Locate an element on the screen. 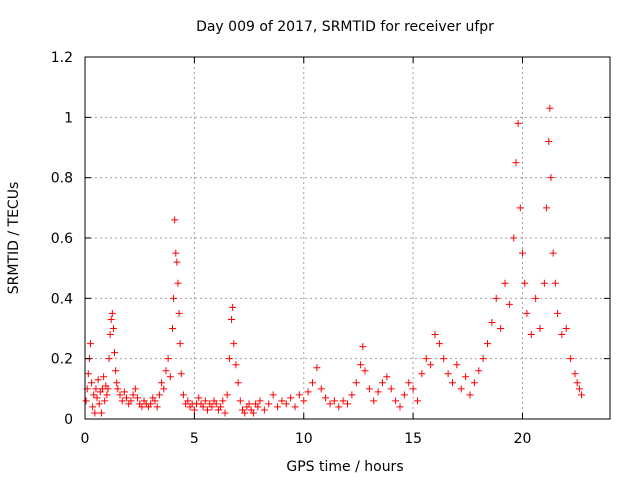 The width and height of the screenshot is (640, 480). x-tick-label: 10 is located at coordinates (304, 439).